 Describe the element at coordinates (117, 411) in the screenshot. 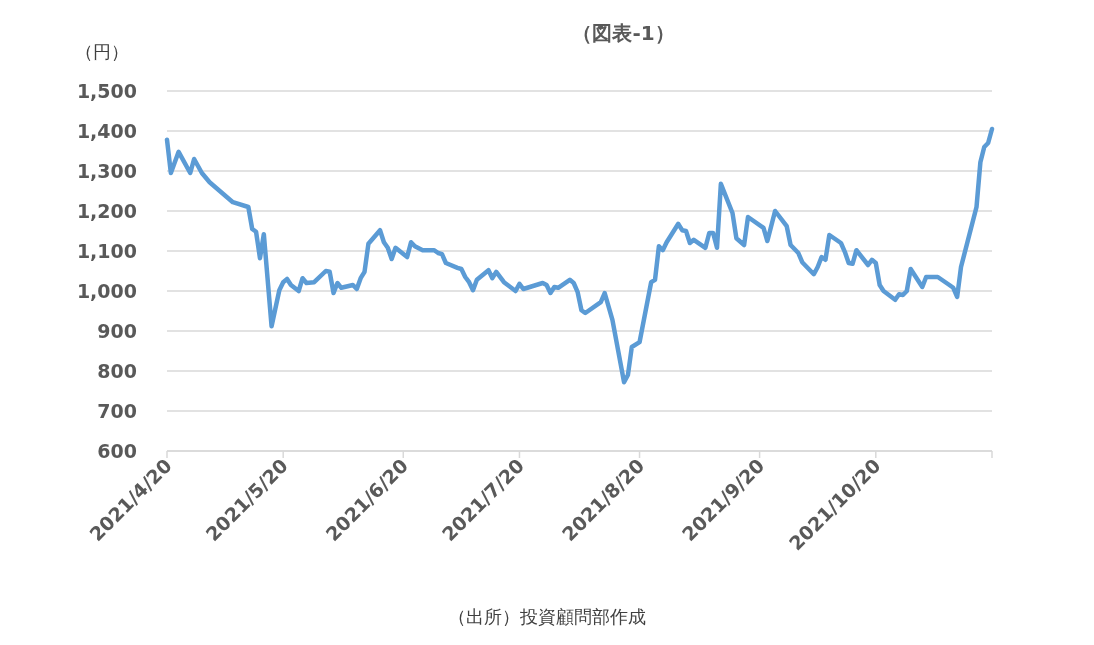

I see `y-tick-label: 700` at that location.